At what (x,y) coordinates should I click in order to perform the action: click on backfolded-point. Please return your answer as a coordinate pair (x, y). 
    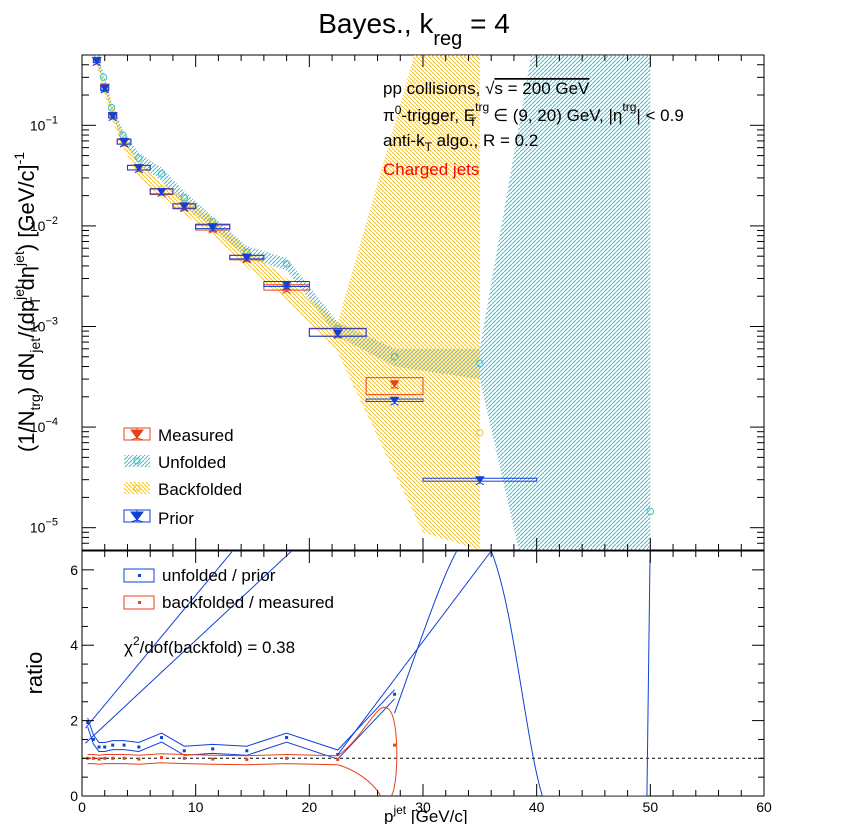
    Looking at the image, I should click on (480, 432).